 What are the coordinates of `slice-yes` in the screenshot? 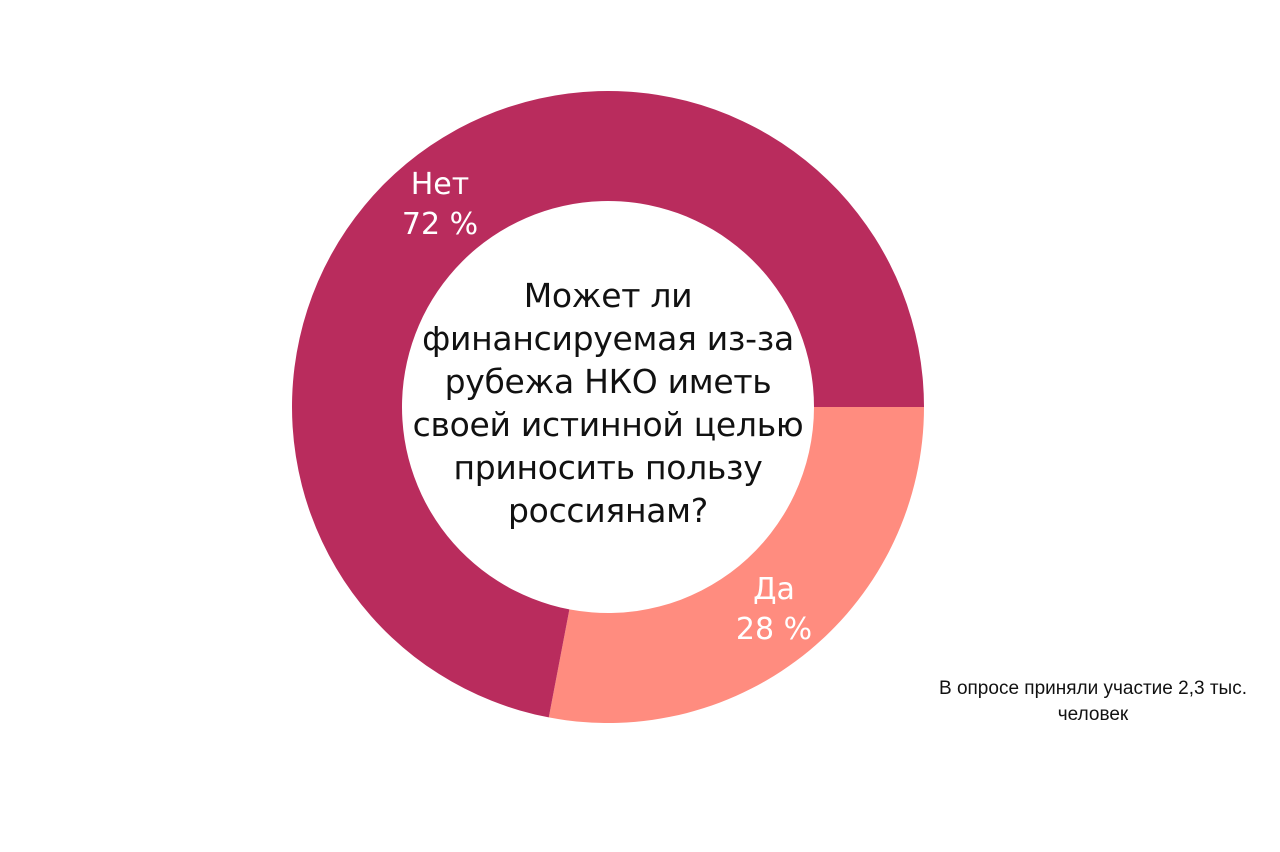 It's located at (736, 565).